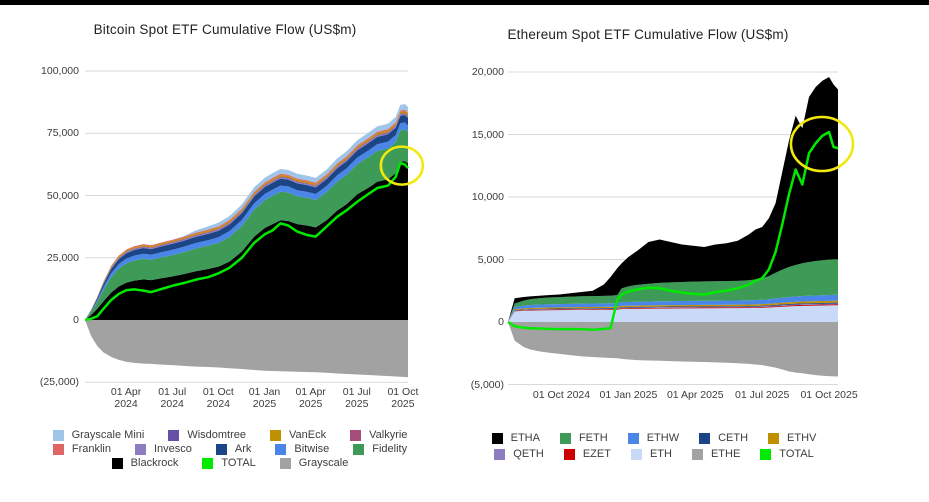  Describe the element at coordinates (725, 454) in the screenshot. I see `legend-label: ETHE` at that location.